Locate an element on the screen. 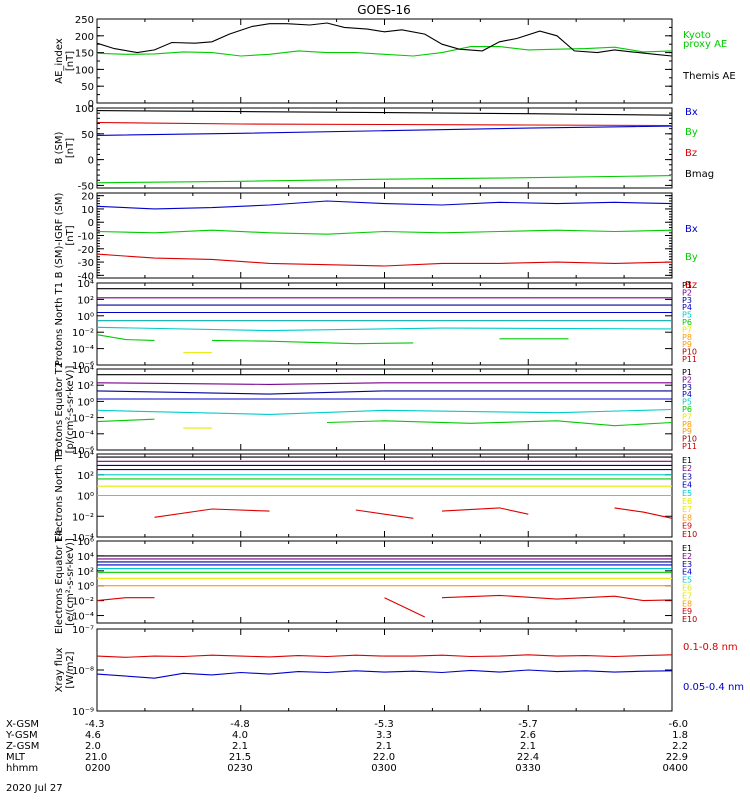 Image resolution: width=750 pixels, height=800 pixels. footer-value: 0300 is located at coordinates (383, 768).